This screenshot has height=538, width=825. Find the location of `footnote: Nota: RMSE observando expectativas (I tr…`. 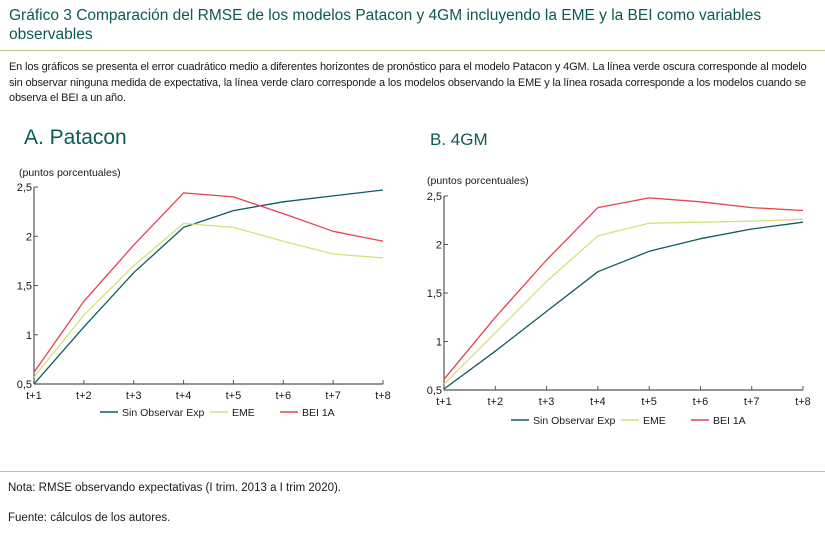

footnote: Nota: RMSE observando expectativas (I tr… is located at coordinates (175, 488).